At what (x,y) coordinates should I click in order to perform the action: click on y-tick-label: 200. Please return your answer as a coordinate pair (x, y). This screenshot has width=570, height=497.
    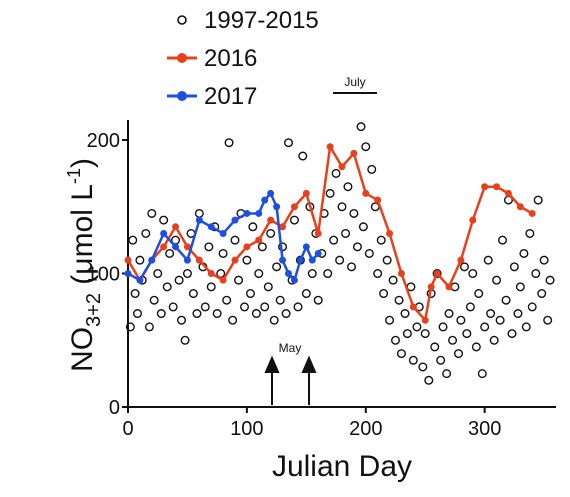
    Looking at the image, I should click on (103, 141).